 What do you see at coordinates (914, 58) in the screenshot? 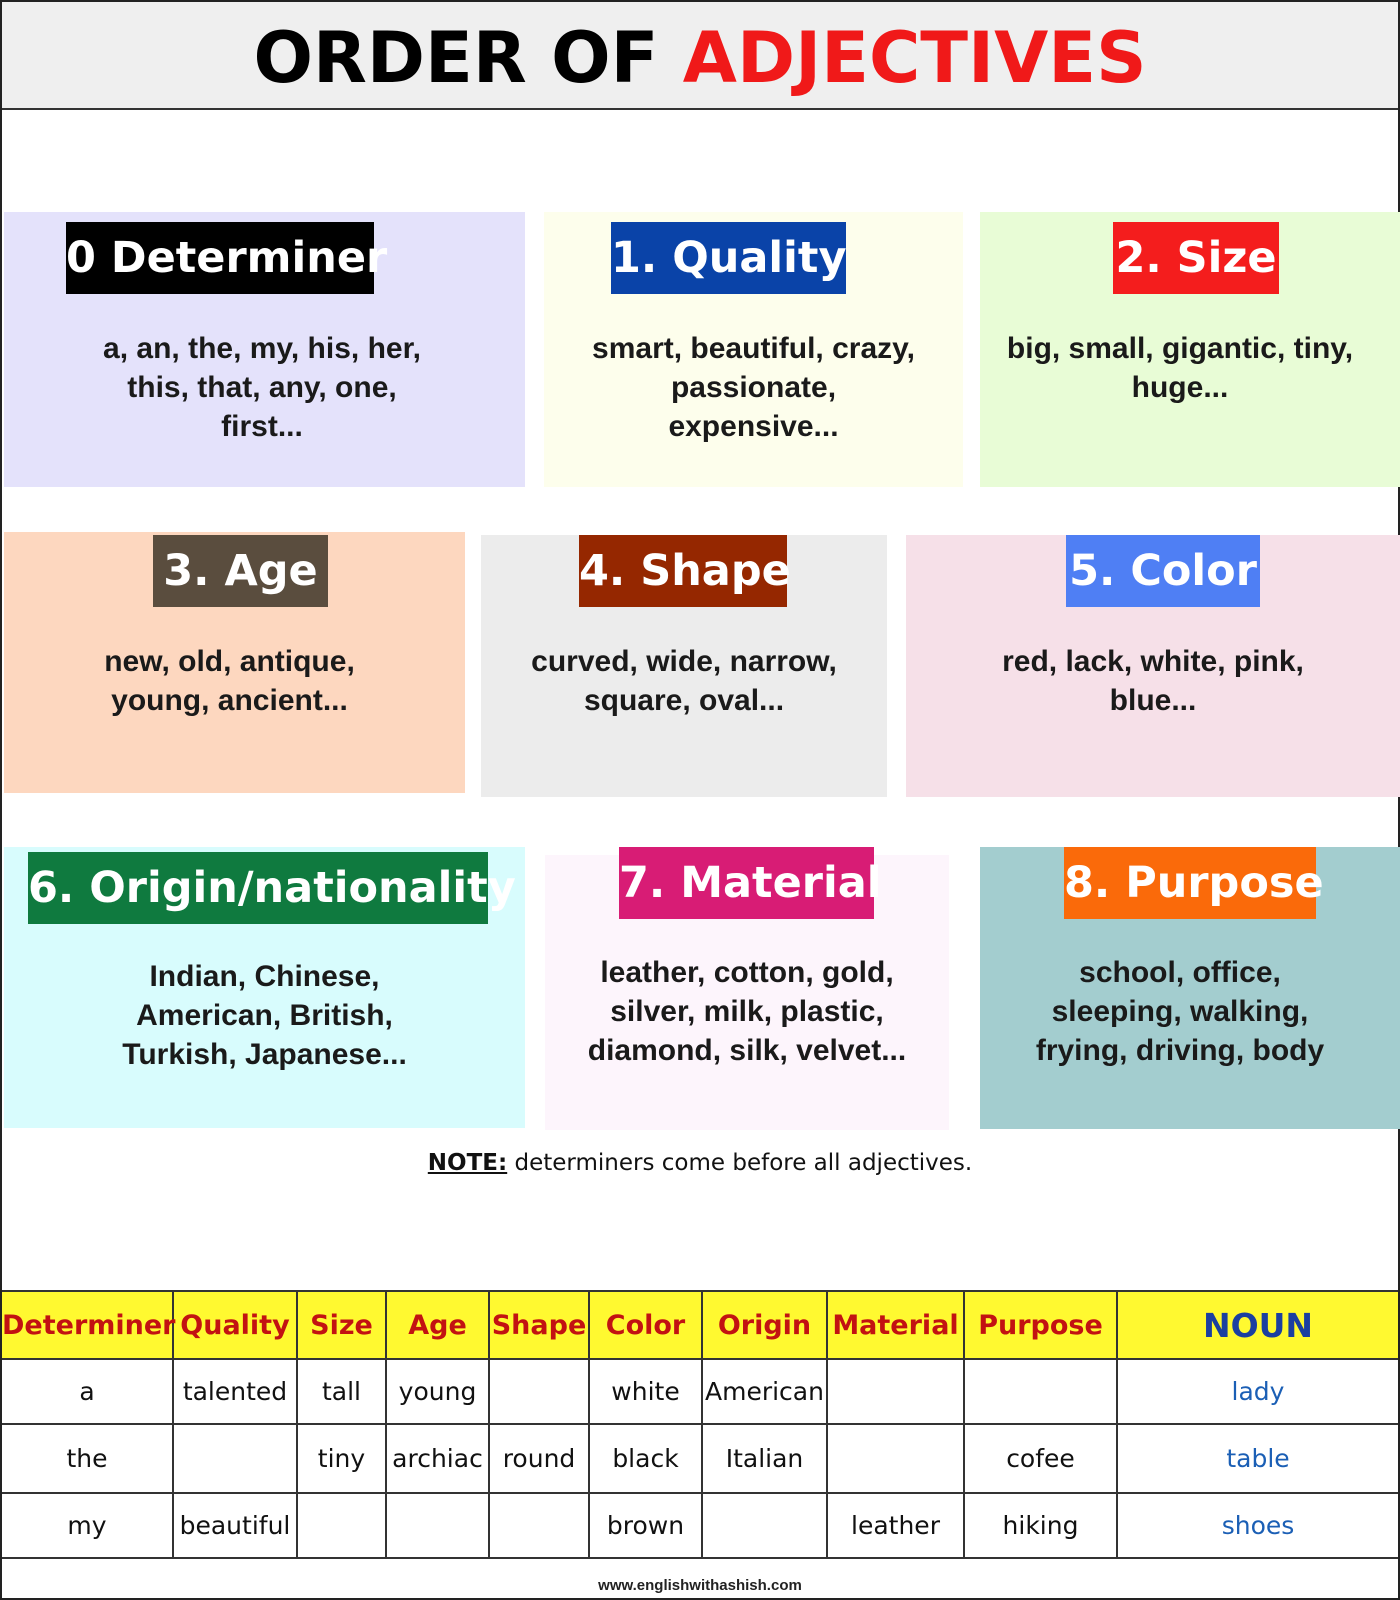
I see `title-part-2: ADJECTIVES` at bounding box center [914, 58].